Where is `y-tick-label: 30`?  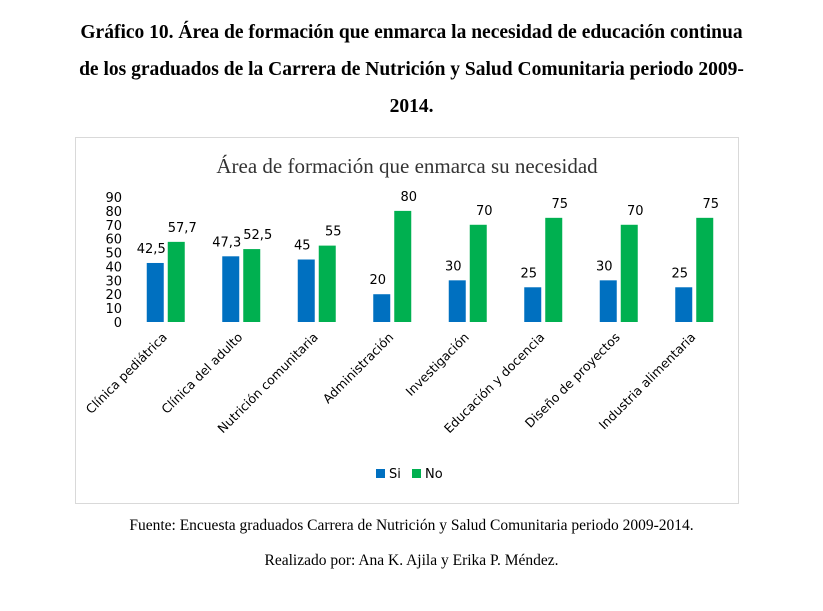 y-tick-label: 30 is located at coordinates (113, 281).